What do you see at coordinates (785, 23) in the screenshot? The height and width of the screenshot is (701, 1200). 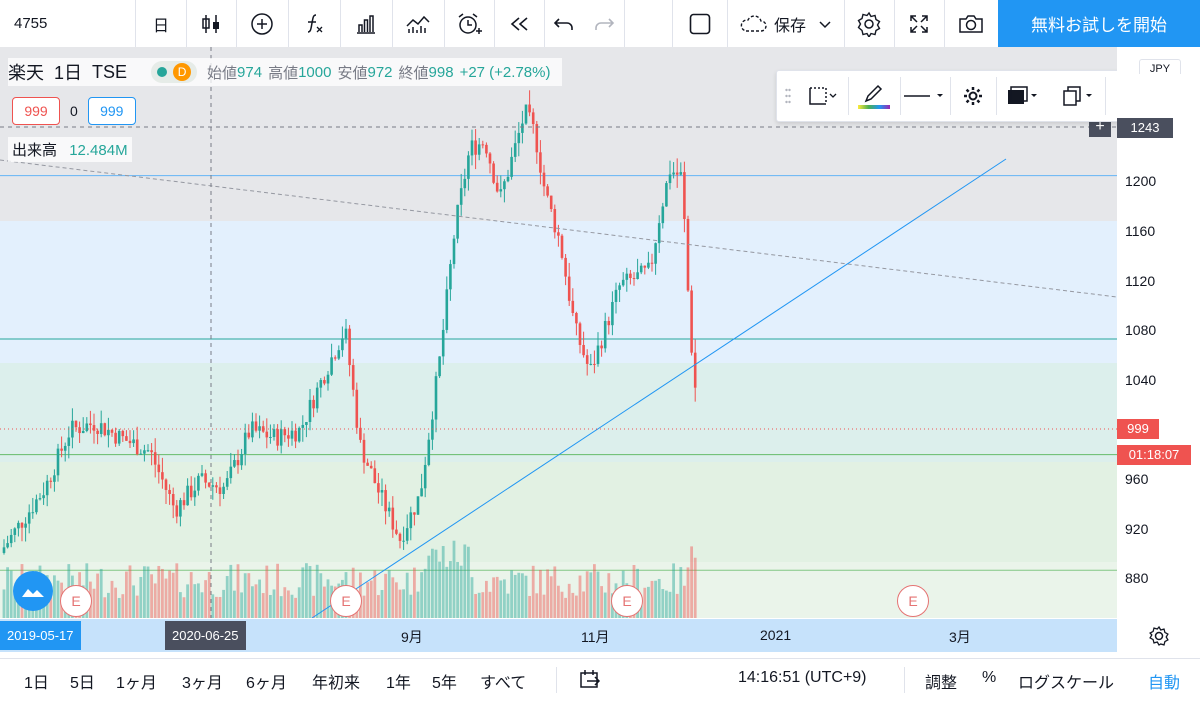 I see `save-button: 保存` at bounding box center [785, 23].